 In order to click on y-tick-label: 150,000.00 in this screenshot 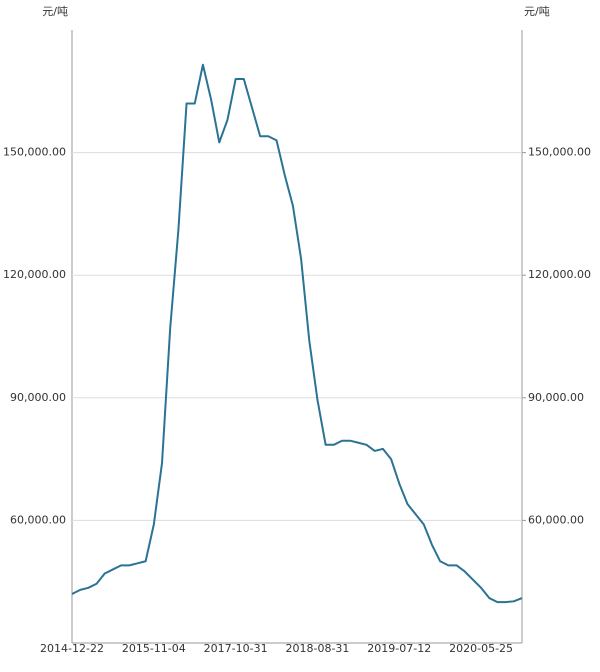, I will do `click(34, 152)`.